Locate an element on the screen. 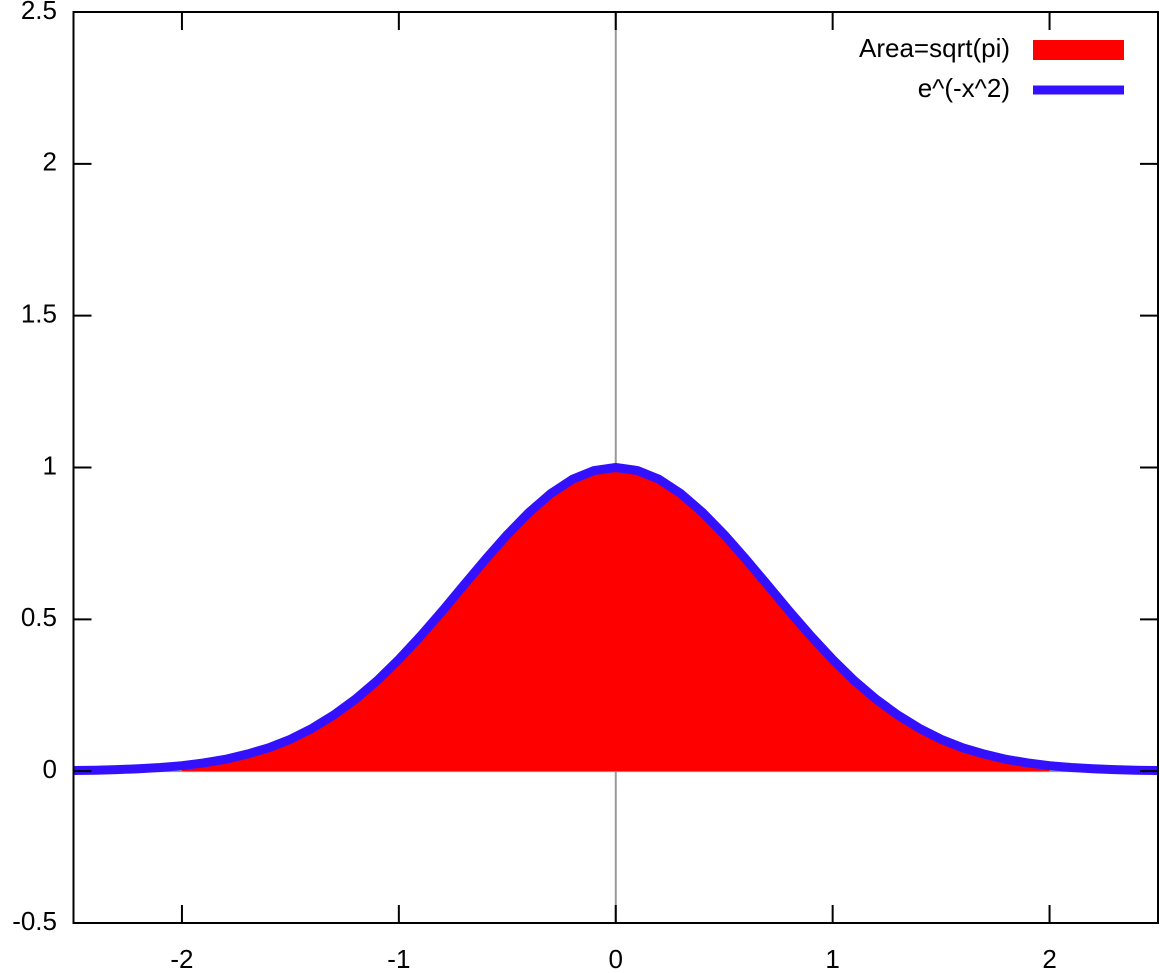 The image size is (1160, 973). y-tick-label: 2.5 is located at coordinates (39, 12).